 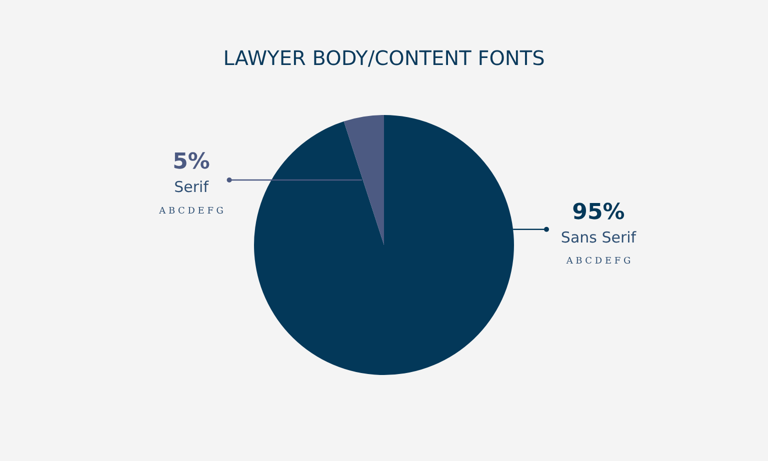 I want to click on data-label: 5%, so click(x=191, y=162).